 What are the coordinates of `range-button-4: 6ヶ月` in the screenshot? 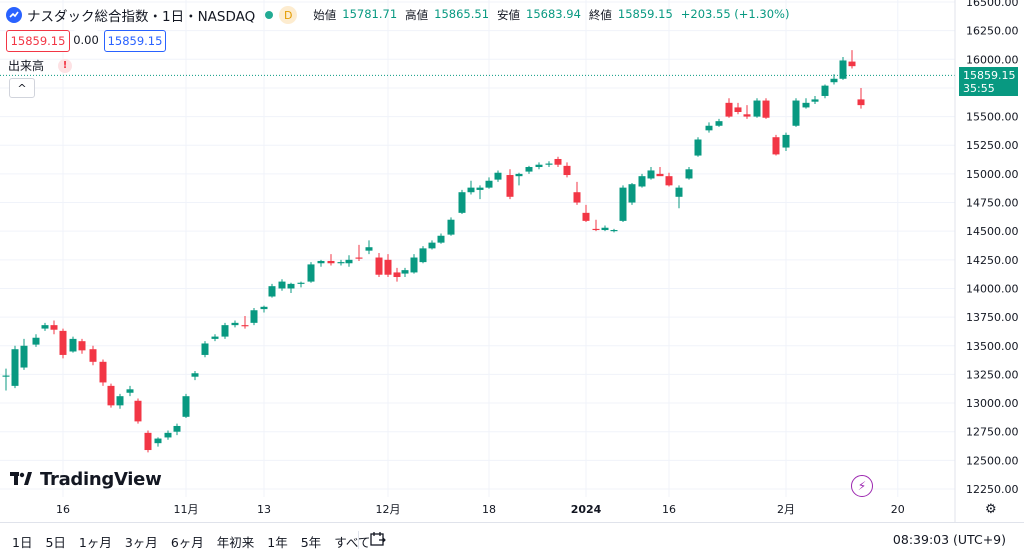 It's located at (187, 542).